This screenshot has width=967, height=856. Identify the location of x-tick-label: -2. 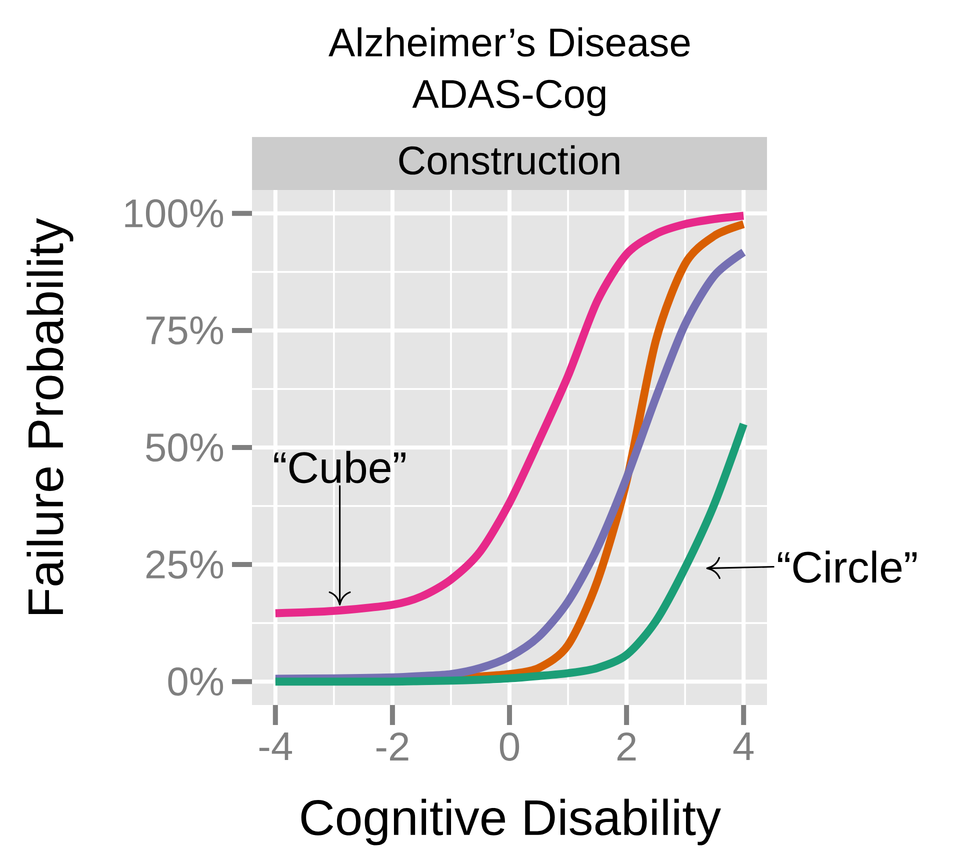
(392, 746).